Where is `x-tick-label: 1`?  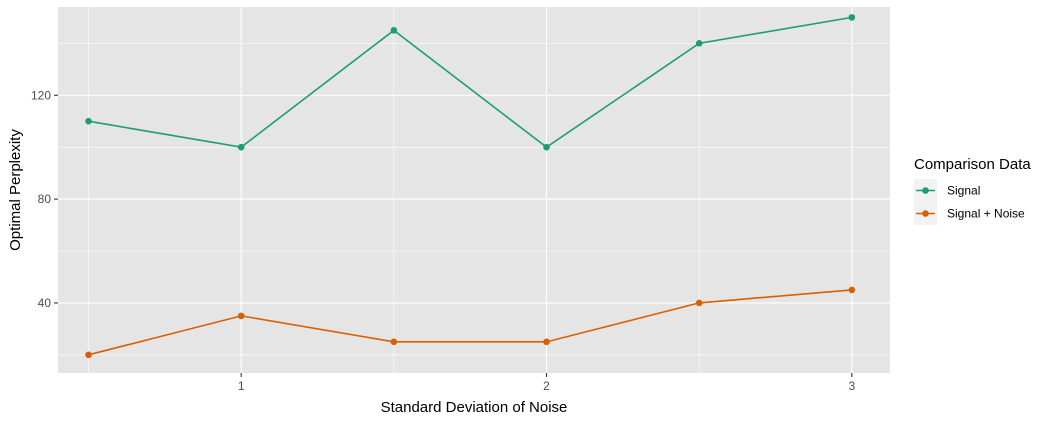
x-tick-label: 1 is located at coordinates (241, 386).